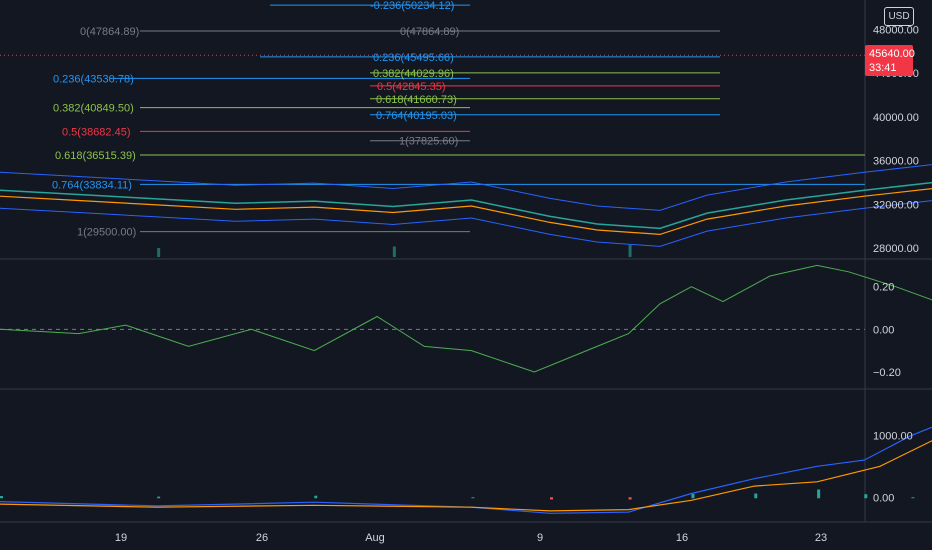  Describe the element at coordinates (896, 31) in the screenshot. I see `price-tick: 48000.00` at that location.